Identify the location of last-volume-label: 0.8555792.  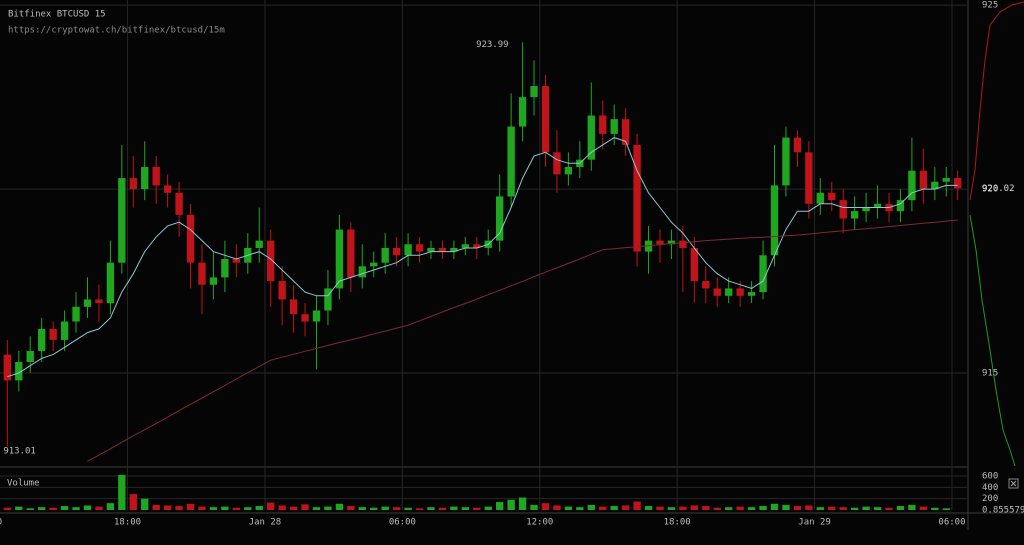
(1003, 511).